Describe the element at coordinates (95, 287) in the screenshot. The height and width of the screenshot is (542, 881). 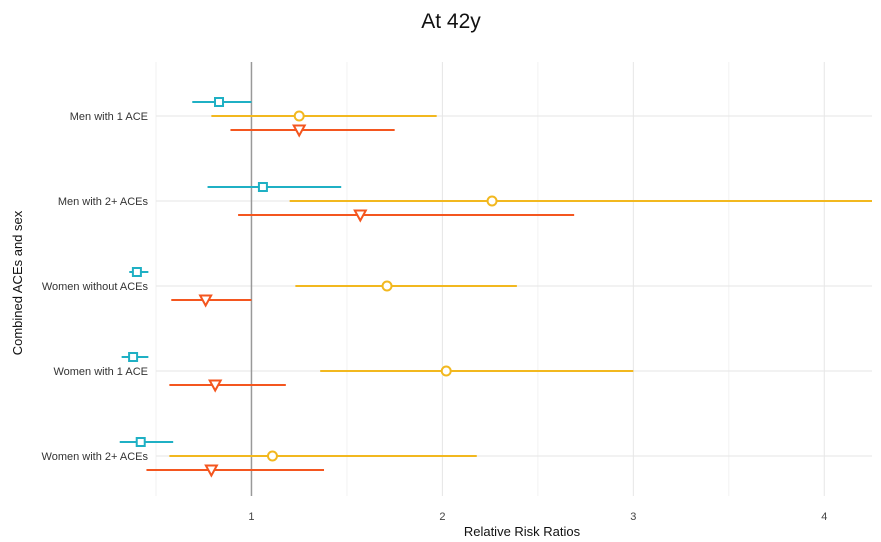
I see `category-label: Women without ACEs` at that location.